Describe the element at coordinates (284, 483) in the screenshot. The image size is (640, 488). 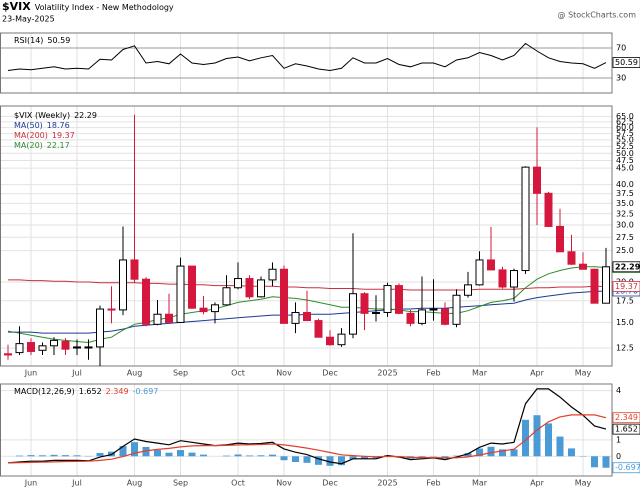
I see `x-tick-label: Nov` at that location.